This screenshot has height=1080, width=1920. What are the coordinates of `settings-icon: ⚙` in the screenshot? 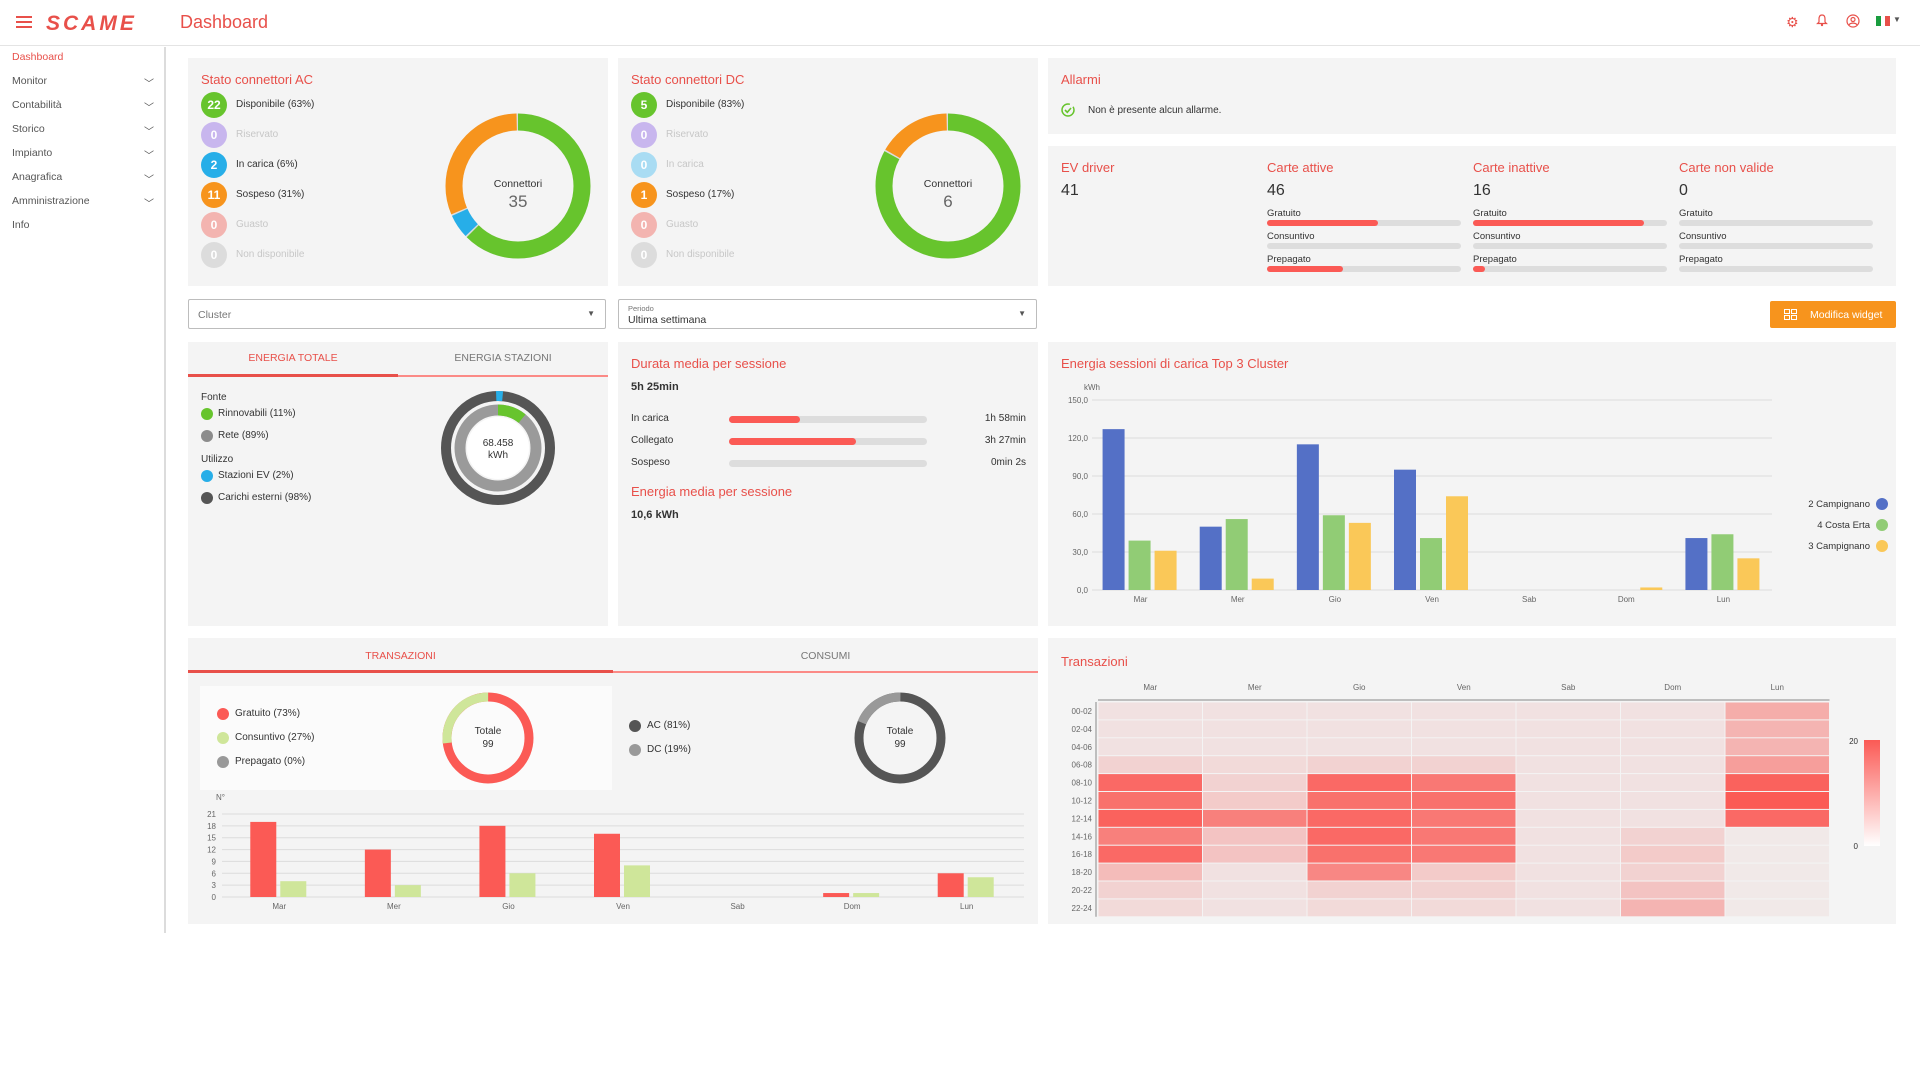 It's located at (1792, 22).